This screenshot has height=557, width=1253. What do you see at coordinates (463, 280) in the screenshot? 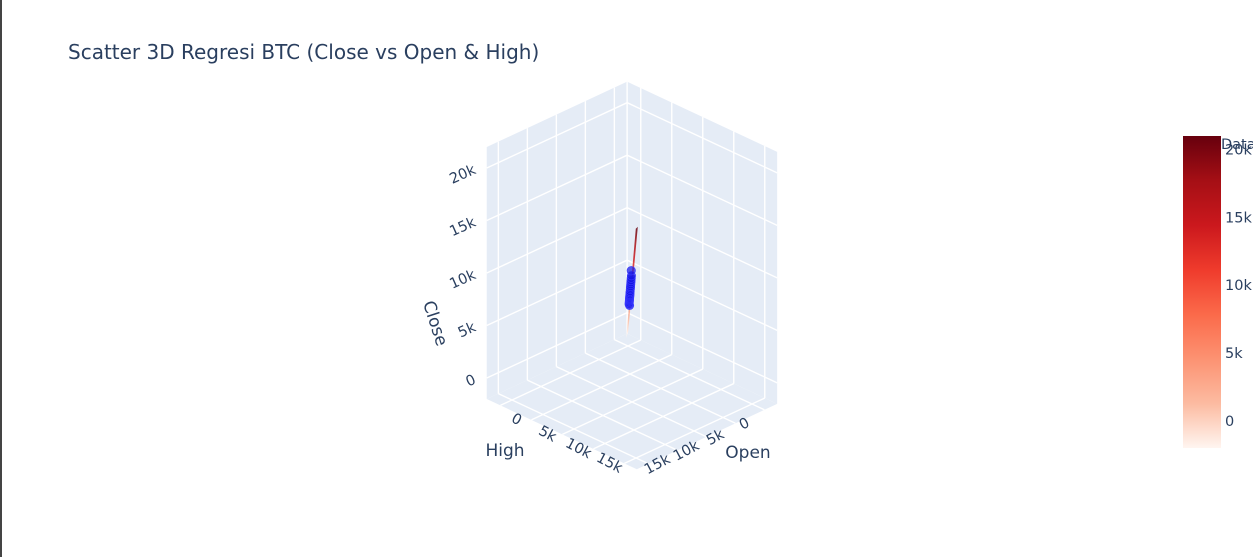
I see `close-tick-label: 10k` at bounding box center [463, 280].